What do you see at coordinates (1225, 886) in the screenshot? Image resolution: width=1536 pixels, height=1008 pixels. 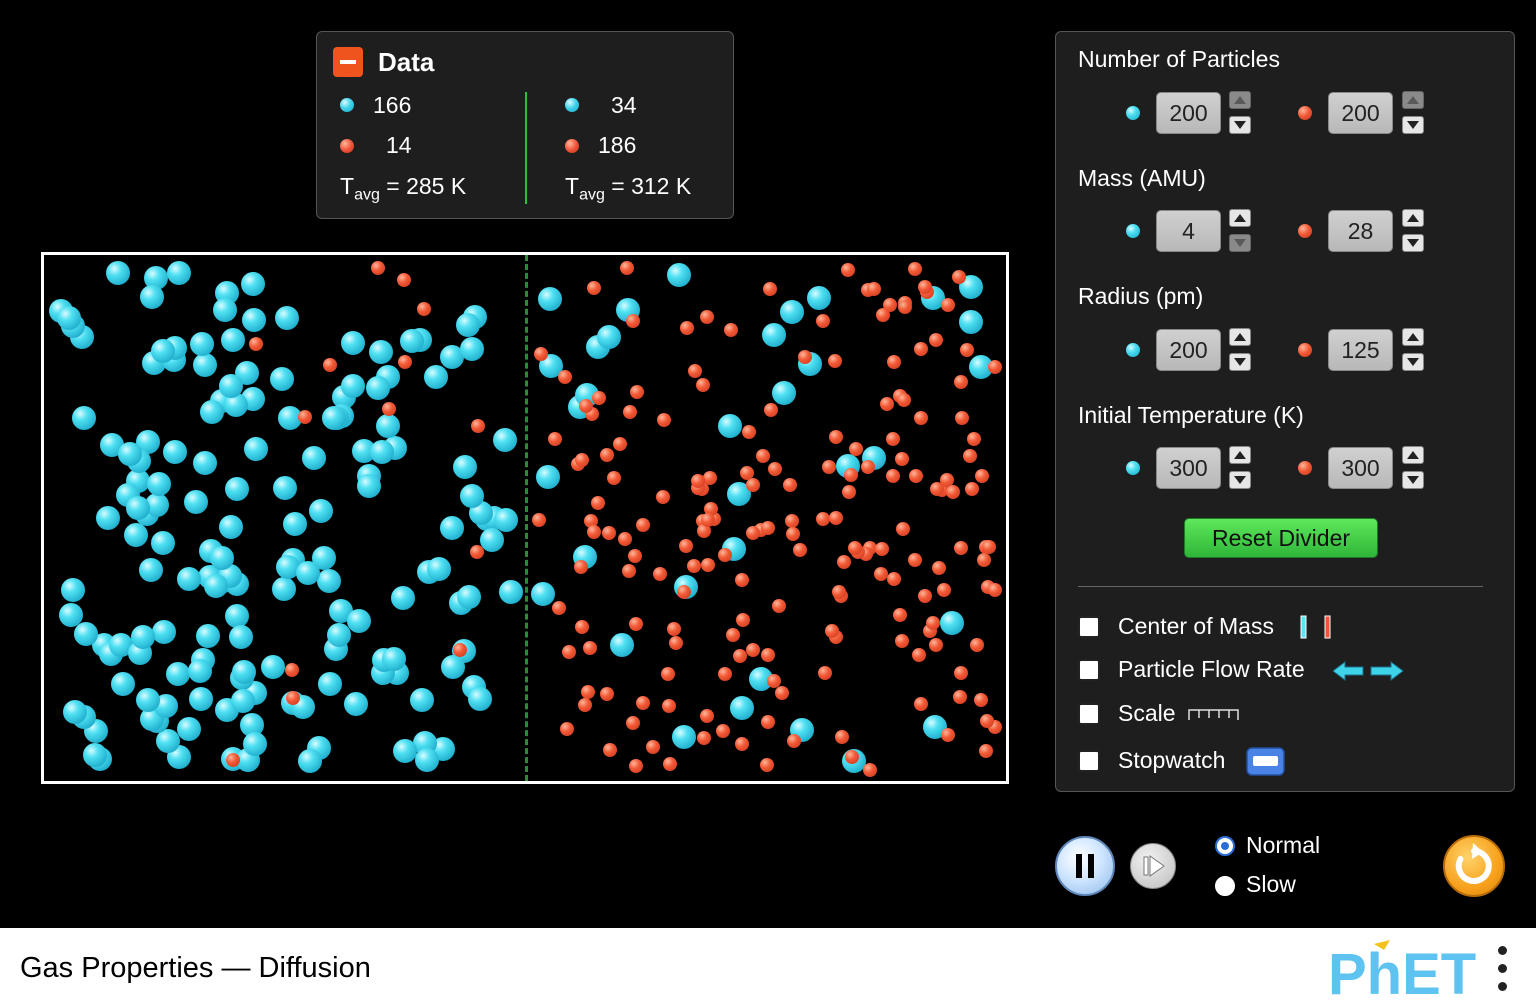 I see `speed-slow-radio` at bounding box center [1225, 886].